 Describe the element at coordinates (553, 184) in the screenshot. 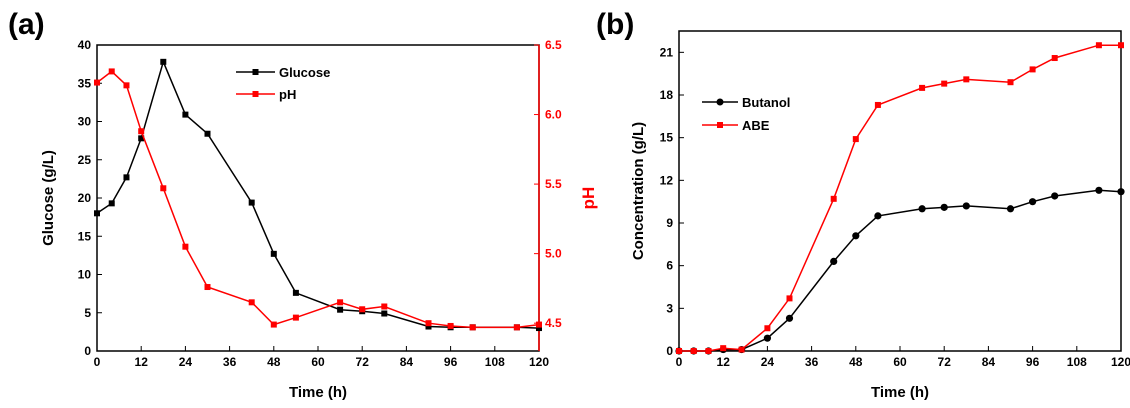

I see `y2-tick-label: 5.5` at that location.